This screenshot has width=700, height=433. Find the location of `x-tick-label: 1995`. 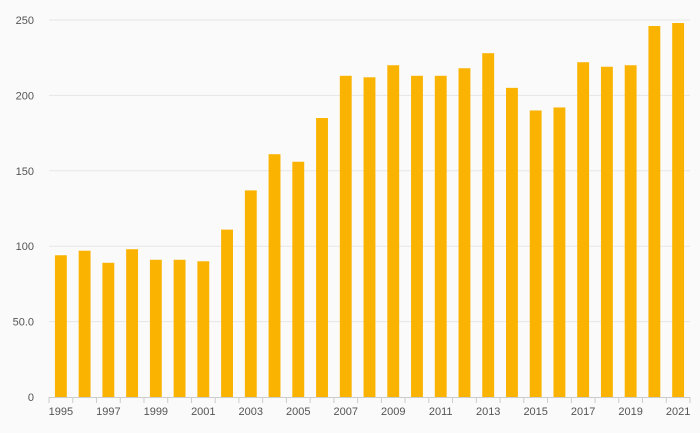

x-tick-label: 1995 is located at coordinates (61, 412).